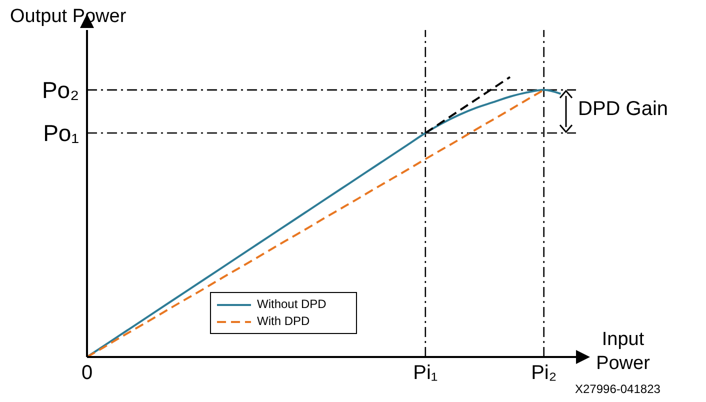 The height and width of the screenshot is (402, 706). Describe the element at coordinates (291, 304) in the screenshot. I see `legend-label: Without DPD` at that location.